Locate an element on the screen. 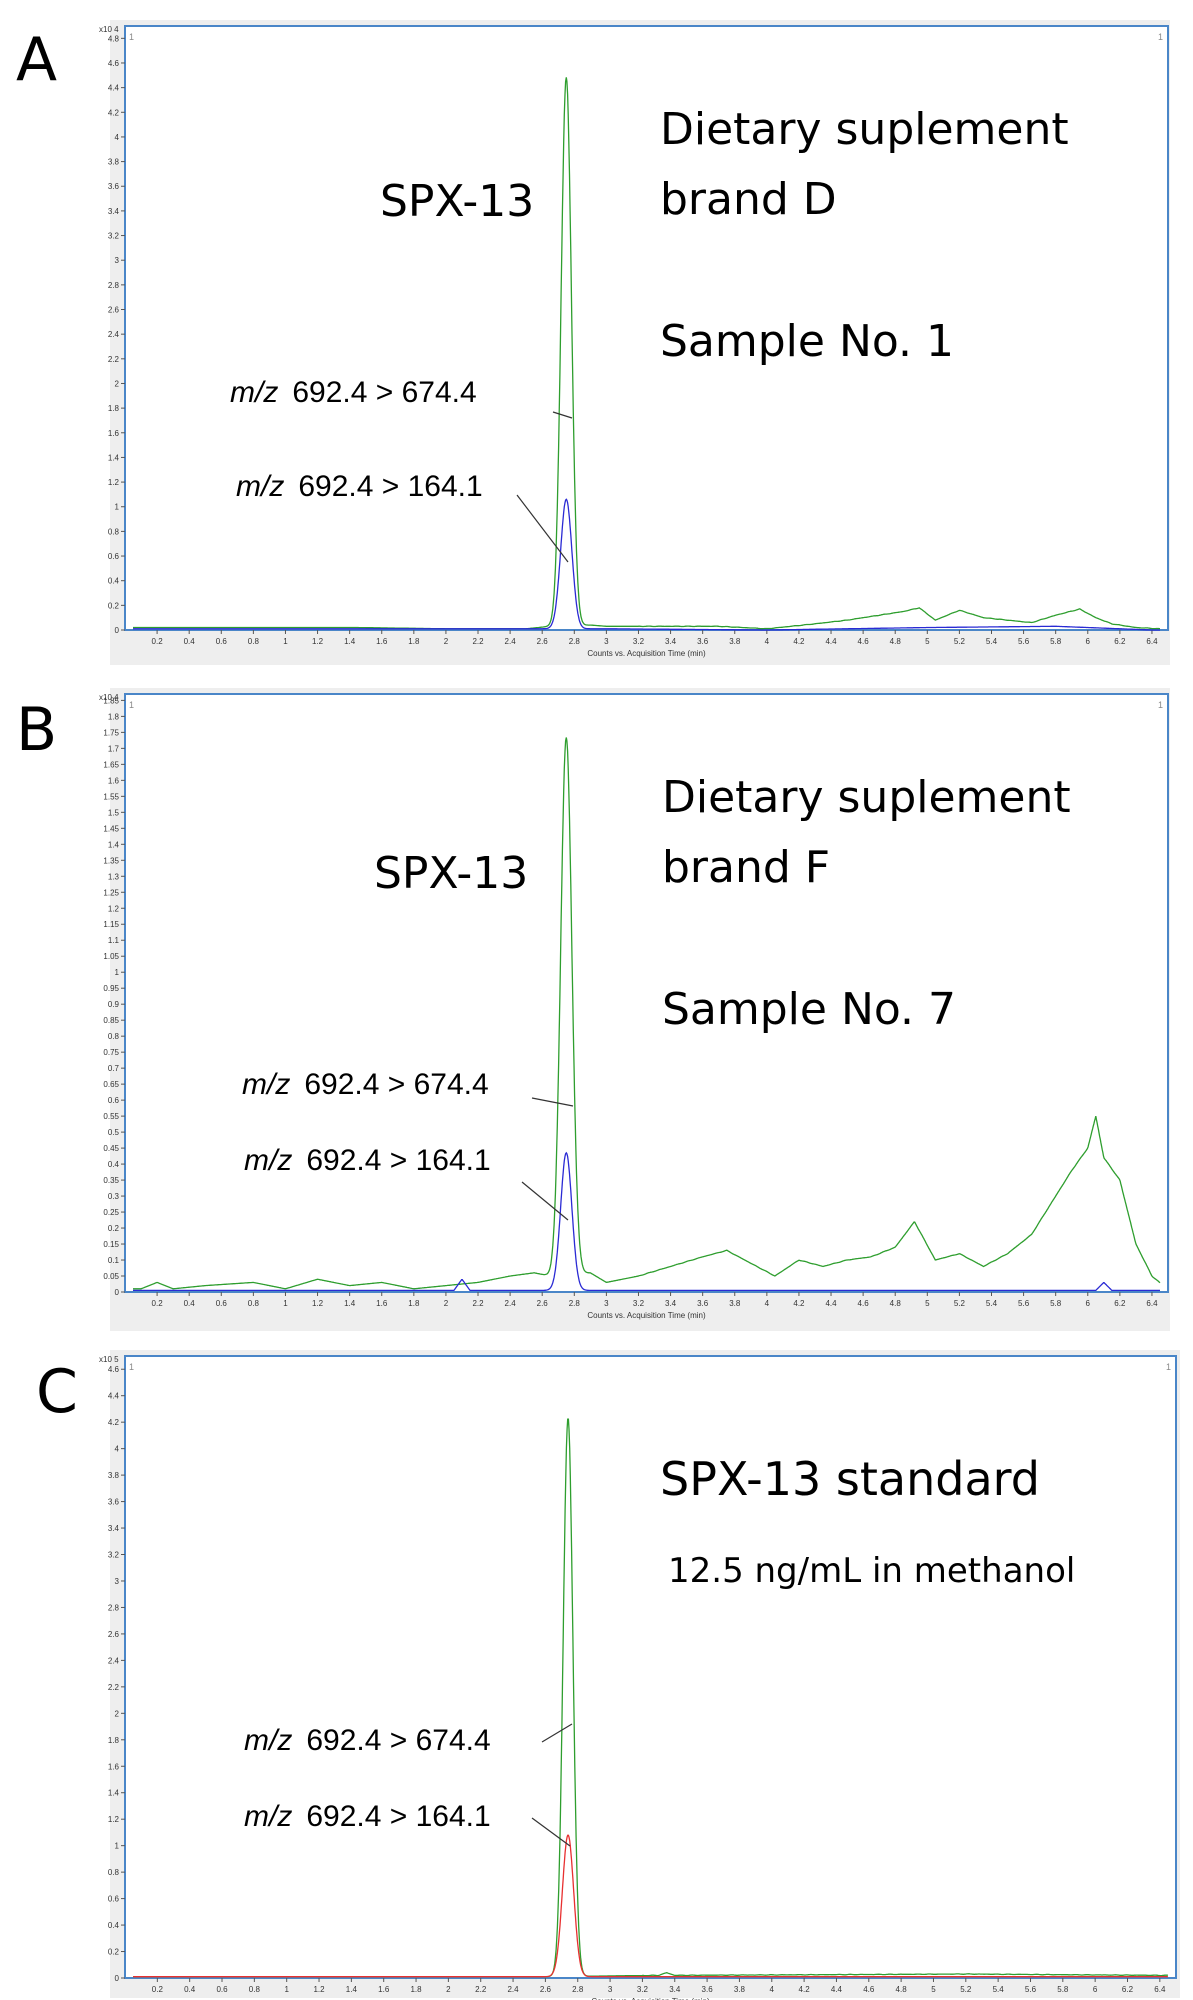 This screenshot has height=2000, width=1193. y-tick-label: 0.95 is located at coordinates (111, 988).